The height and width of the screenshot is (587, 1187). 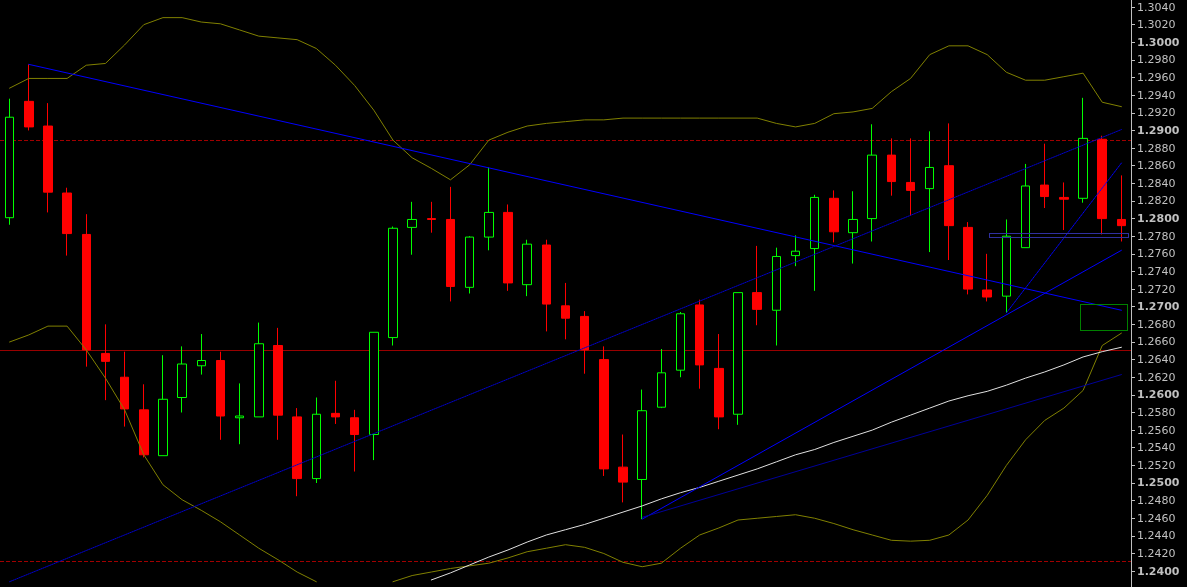 I want to click on y-tick-label: 1.2680, so click(x=1156, y=324).